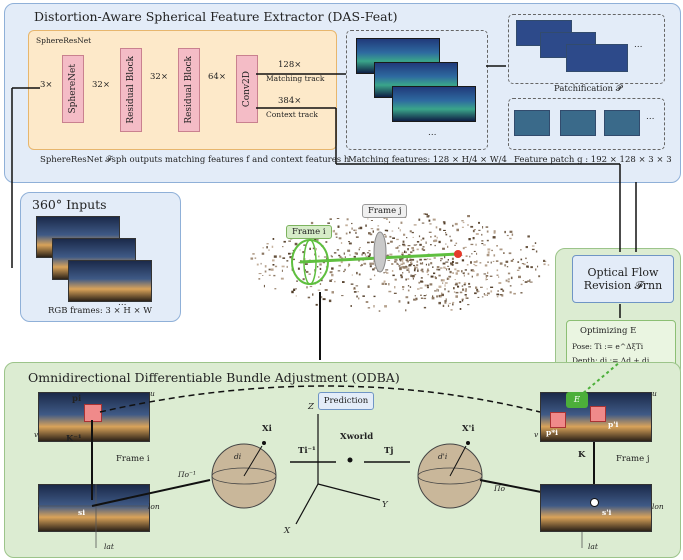  What do you see at coordinates (290, 101) in the screenshot?
I see `out-384-mult: 384×` at bounding box center [290, 101].